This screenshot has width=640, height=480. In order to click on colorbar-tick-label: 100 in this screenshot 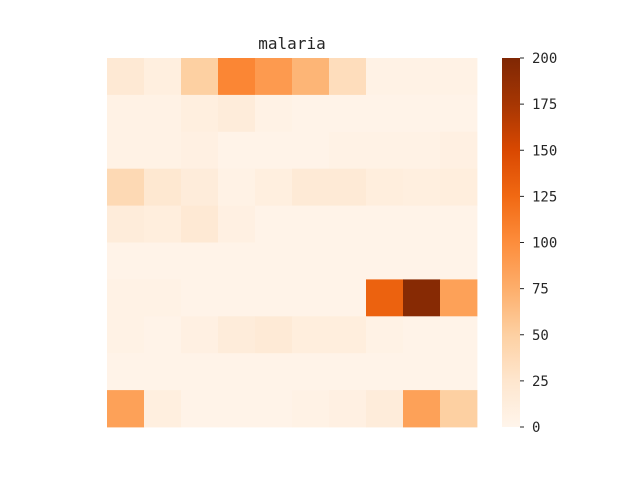, I will do `click(544, 244)`.